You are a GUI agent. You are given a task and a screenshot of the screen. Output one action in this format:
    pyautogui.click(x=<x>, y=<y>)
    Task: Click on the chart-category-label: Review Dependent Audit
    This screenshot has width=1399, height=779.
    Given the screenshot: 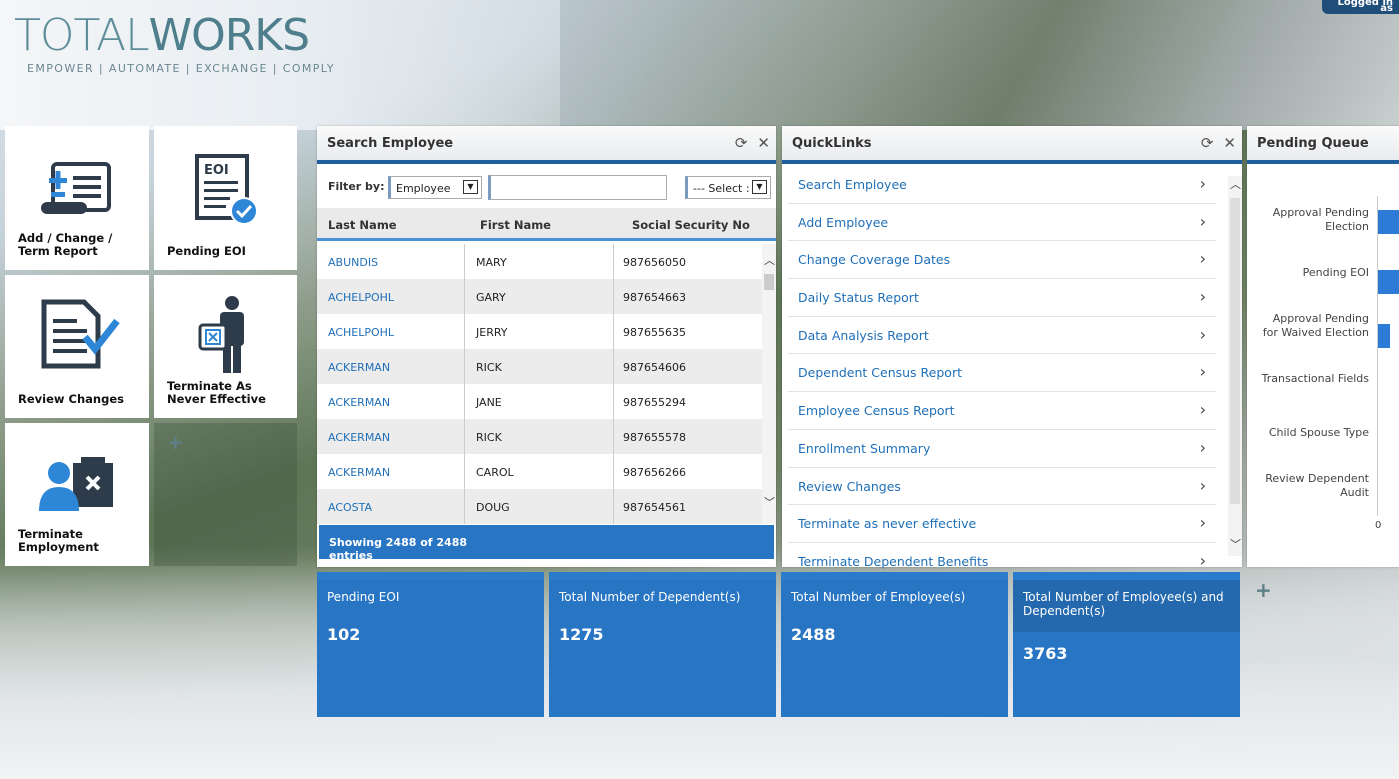 What is the action you would take?
    pyautogui.click(x=1317, y=485)
    